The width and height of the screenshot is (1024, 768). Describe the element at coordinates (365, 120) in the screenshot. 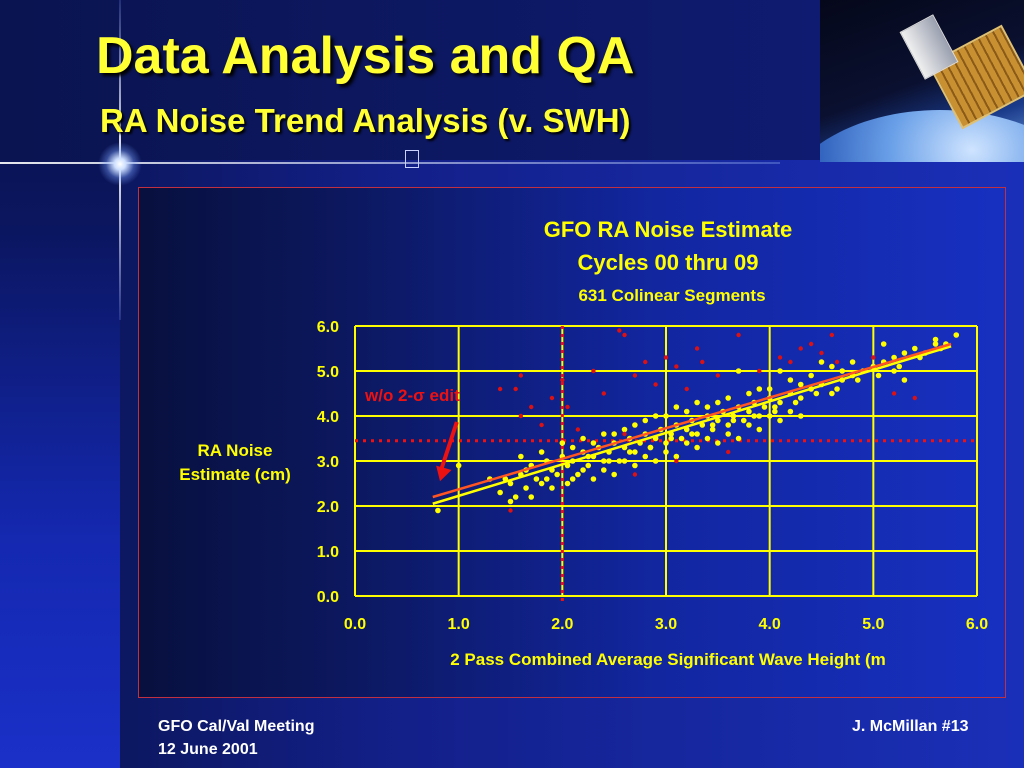

I see `slide-subtitle: RA Noise Trend Analysis (v. SWH)` at that location.